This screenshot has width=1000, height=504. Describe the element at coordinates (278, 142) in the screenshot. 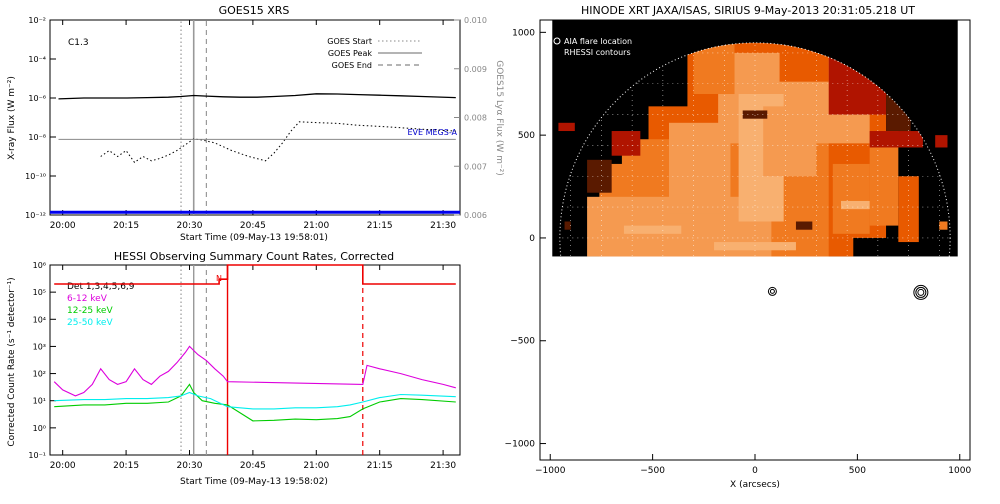

I see `goes-series-short` at that location.